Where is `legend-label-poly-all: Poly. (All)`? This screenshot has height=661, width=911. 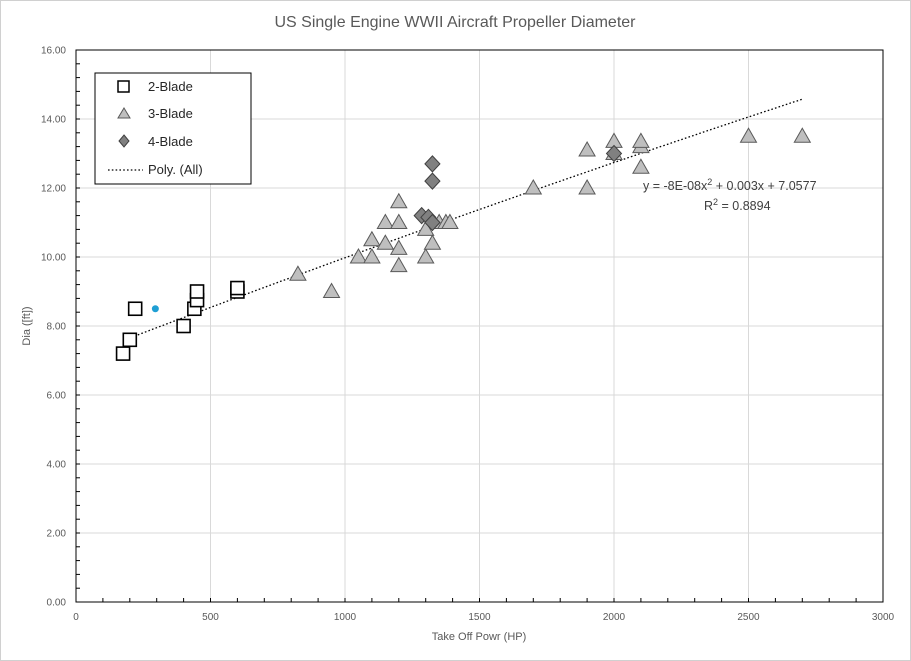 legend-label-poly-all: Poly. (All) is located at coordinates (175, 169).